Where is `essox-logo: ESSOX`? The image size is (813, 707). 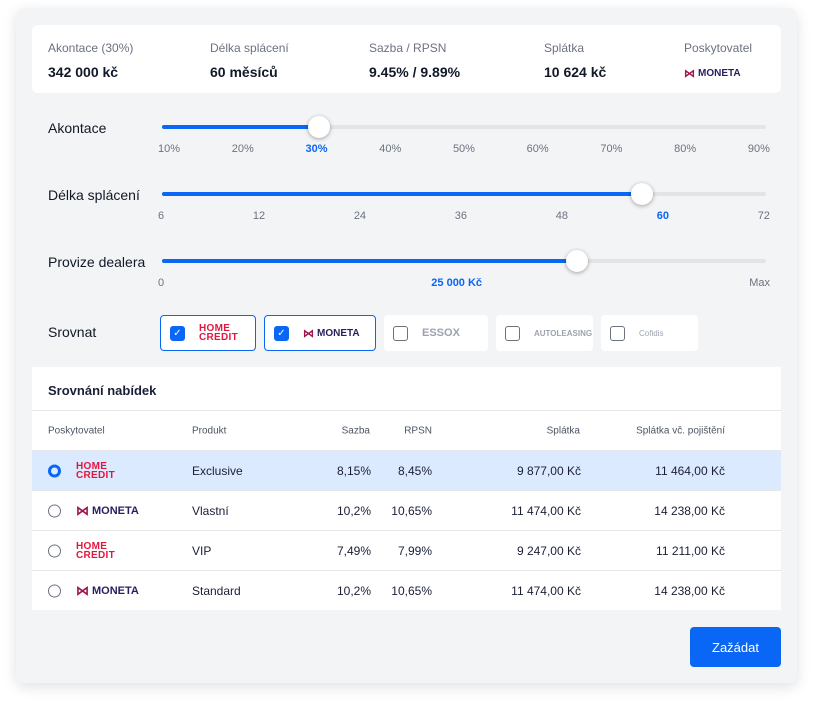 essox-logo: ESSOX is located at coordinates (441, 333).